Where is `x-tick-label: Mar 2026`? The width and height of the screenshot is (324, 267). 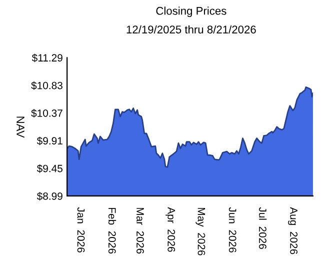
x-tick-label: Mar 2026 is located at coordinates (140, 231).